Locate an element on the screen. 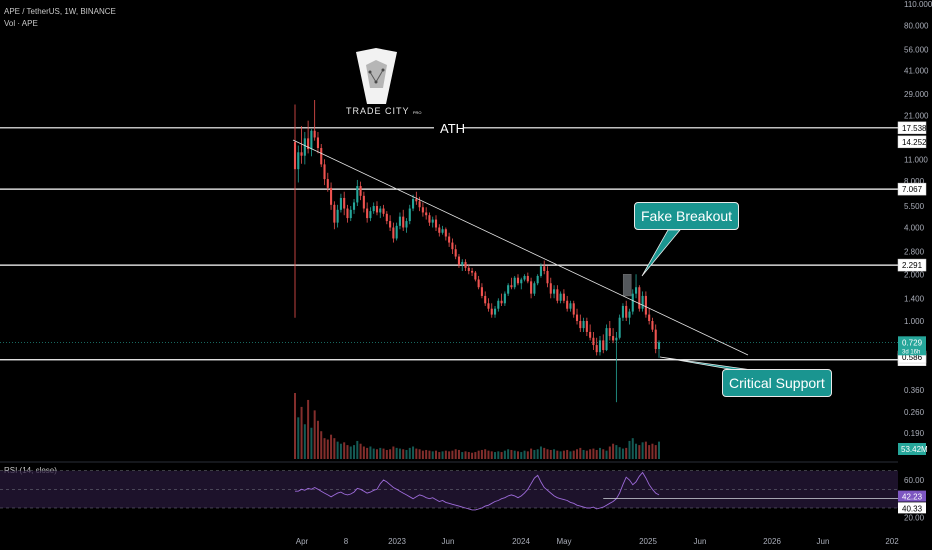 The width and height of the screenshot is (932, 550). price-tick-label: 11.000 is located at coordinates (916, 159).